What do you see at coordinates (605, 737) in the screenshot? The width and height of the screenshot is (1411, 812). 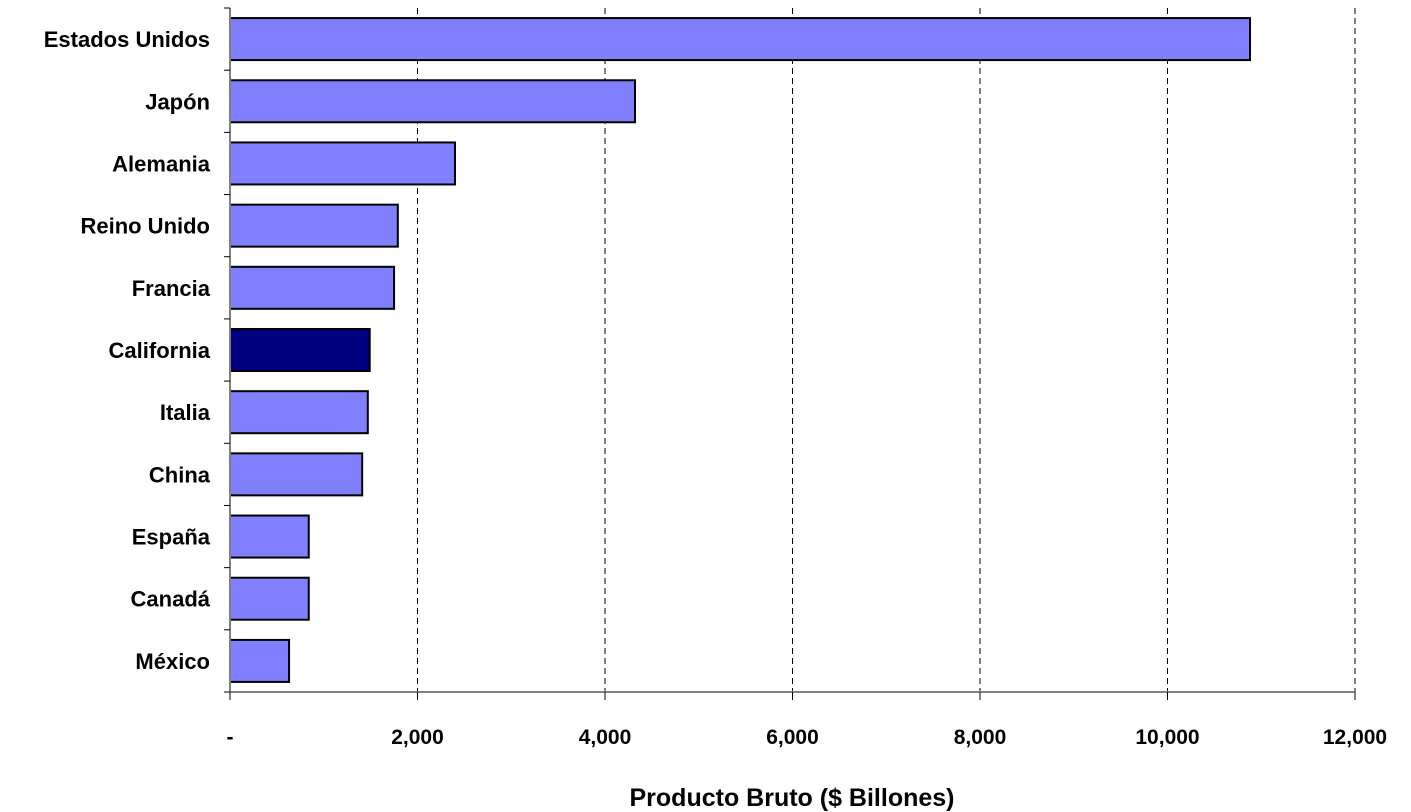 I see `x-tick-label-2: 4,000` at bounding box center [605, 737].